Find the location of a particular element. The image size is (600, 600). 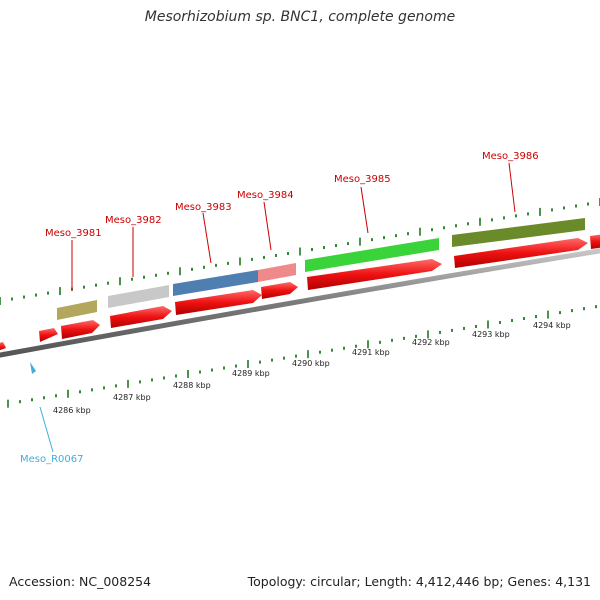

kbp-label: 4288 kbp is located at coordinates (192, 385).